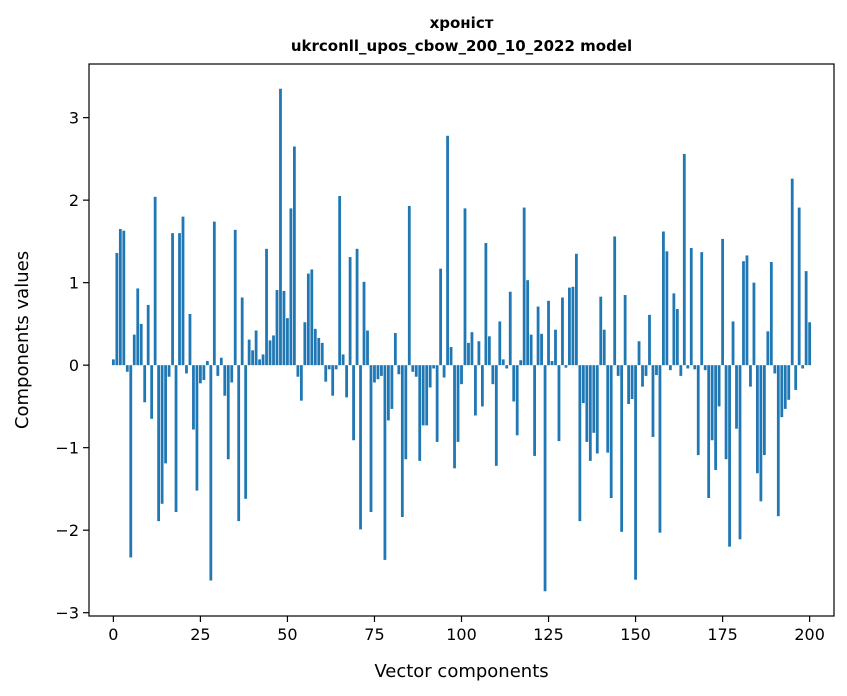 The height and width of the screenshot is (696, 847). Describe the element at coordinates (461, 46) in the screenshot. I see `chart-subtitle: ukrconll_upos_cbow_200_10_2022 model` at that location.